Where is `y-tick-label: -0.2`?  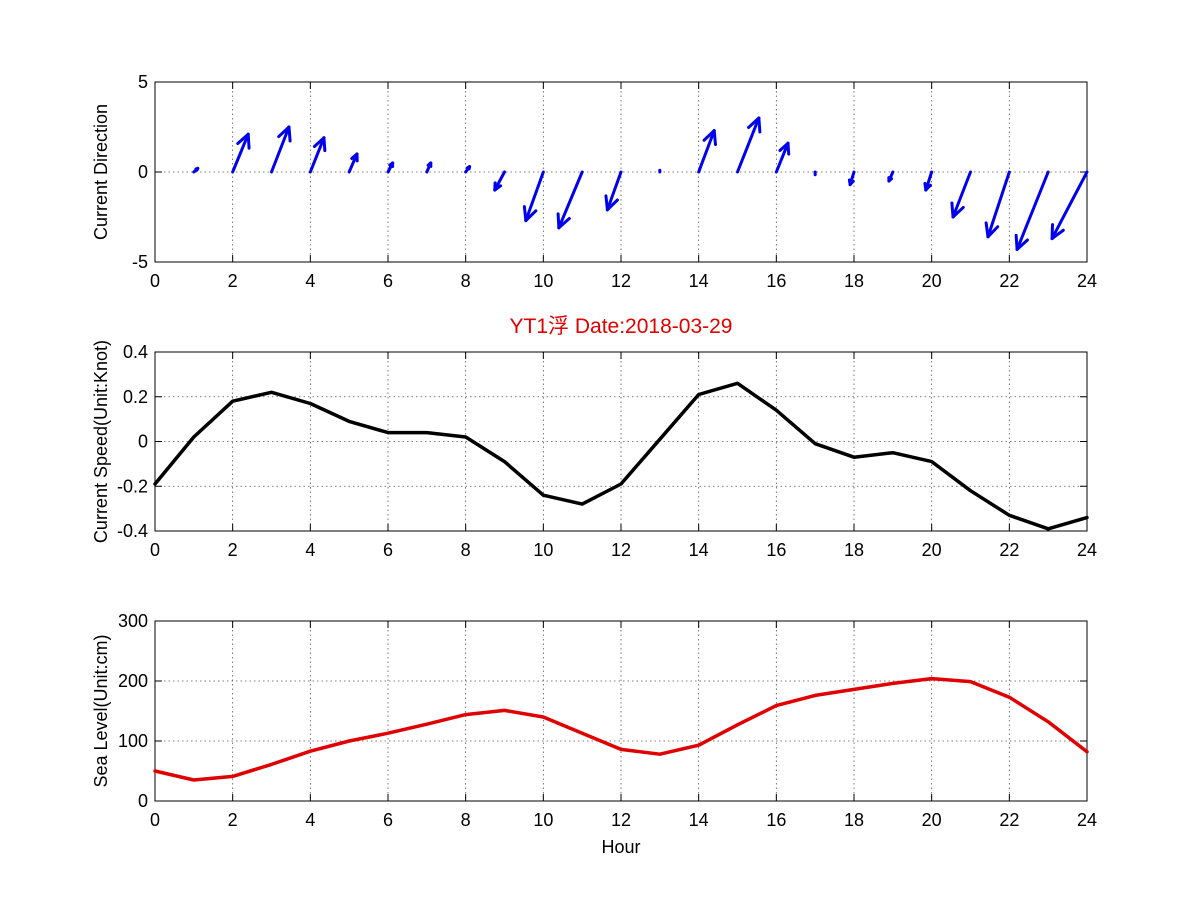
y-tick-label: -0.2 is located at coordinates (132, 486).